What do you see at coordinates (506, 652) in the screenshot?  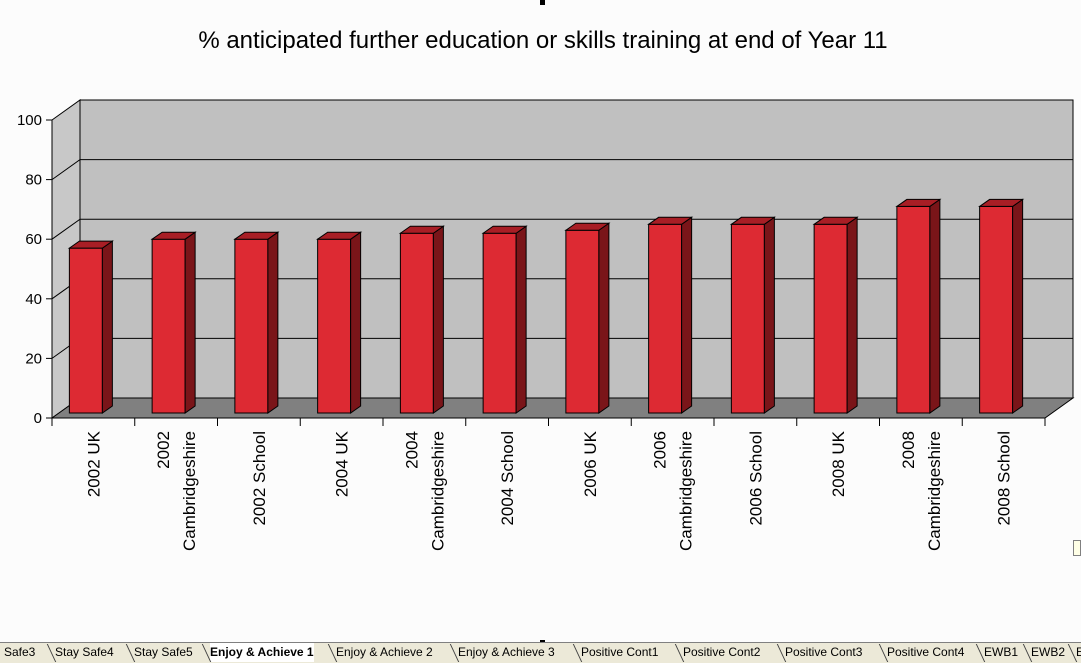 I see `sheet-tab-enjoy-achieve-3: Enjoy & Achieve 3` at bounding box center [506, 652].